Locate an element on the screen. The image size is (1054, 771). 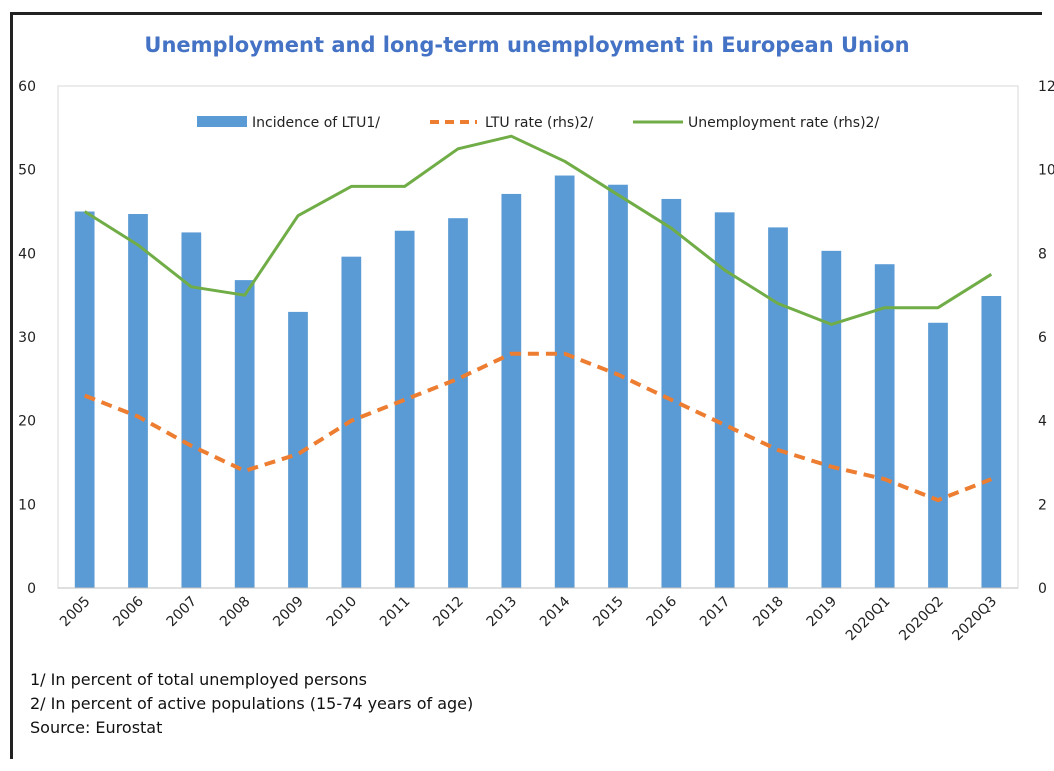
legend-swatch-incidence is located at coordinates (222, 121).